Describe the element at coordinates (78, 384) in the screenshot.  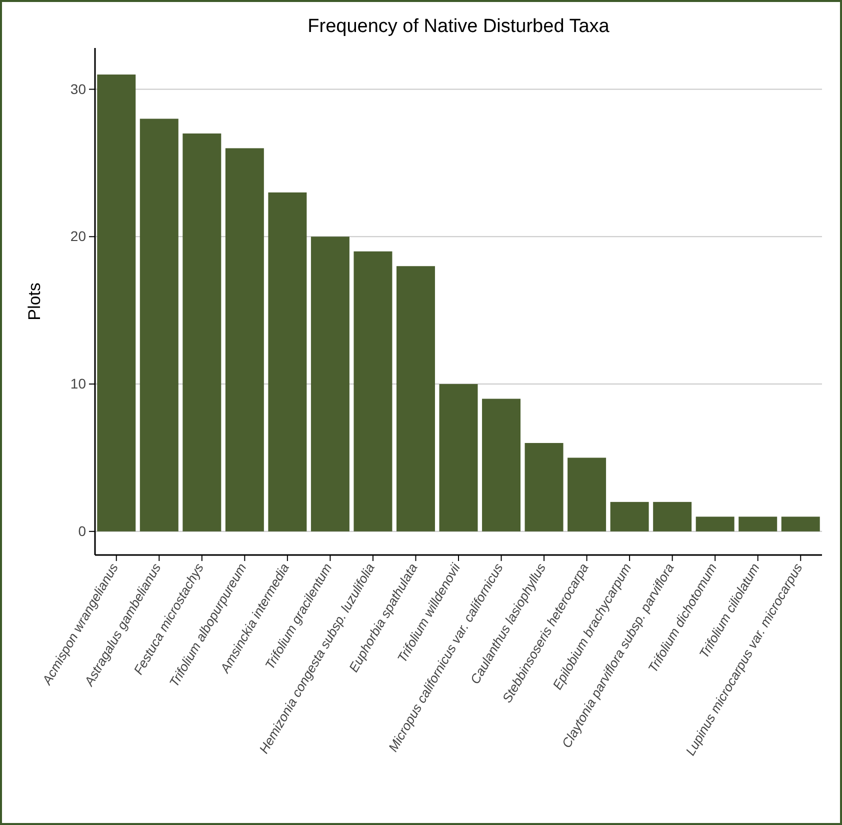
I see `y-tick-label: 10` at that location.